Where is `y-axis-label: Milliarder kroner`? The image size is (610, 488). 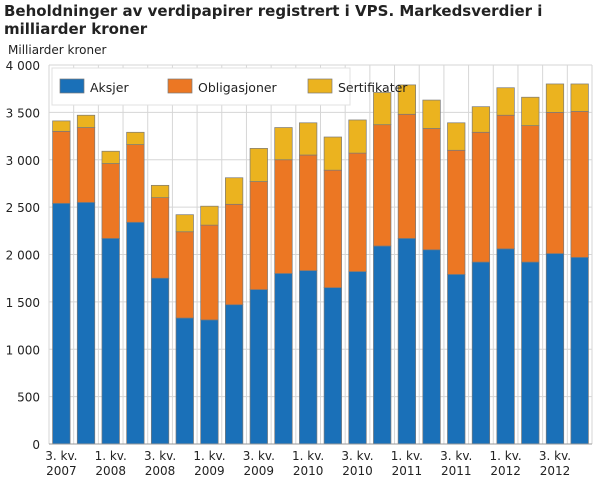 y-axis-label: Milliarder kroner is located at coordinates (57, 50).